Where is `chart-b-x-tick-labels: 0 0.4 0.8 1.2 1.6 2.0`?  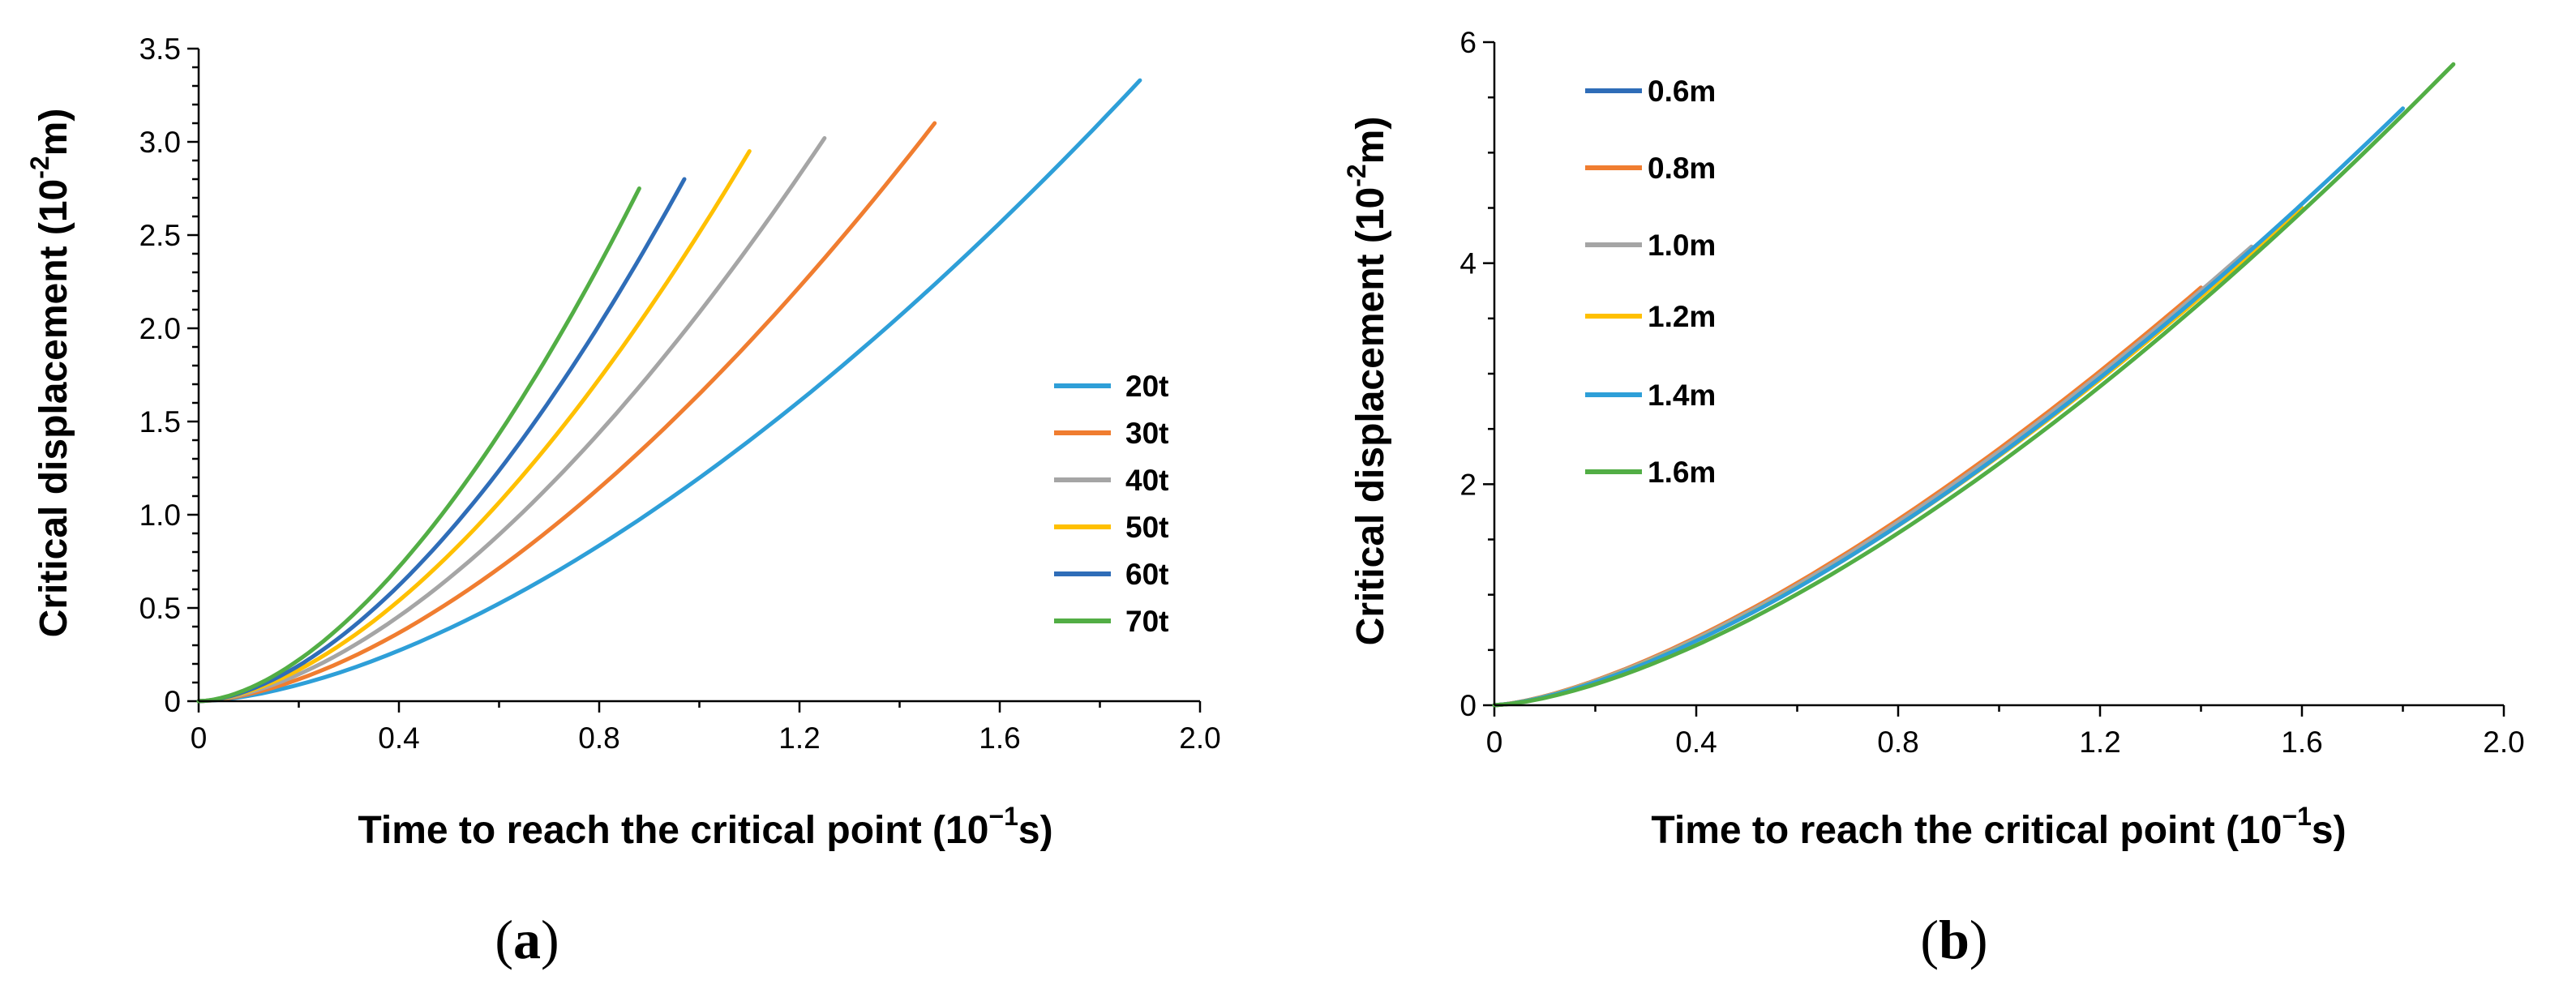 chart-b-x-tick-labels: 0 0.4 0.8 1.2 1.6 2.0 is located at coordinates (2005, 742).